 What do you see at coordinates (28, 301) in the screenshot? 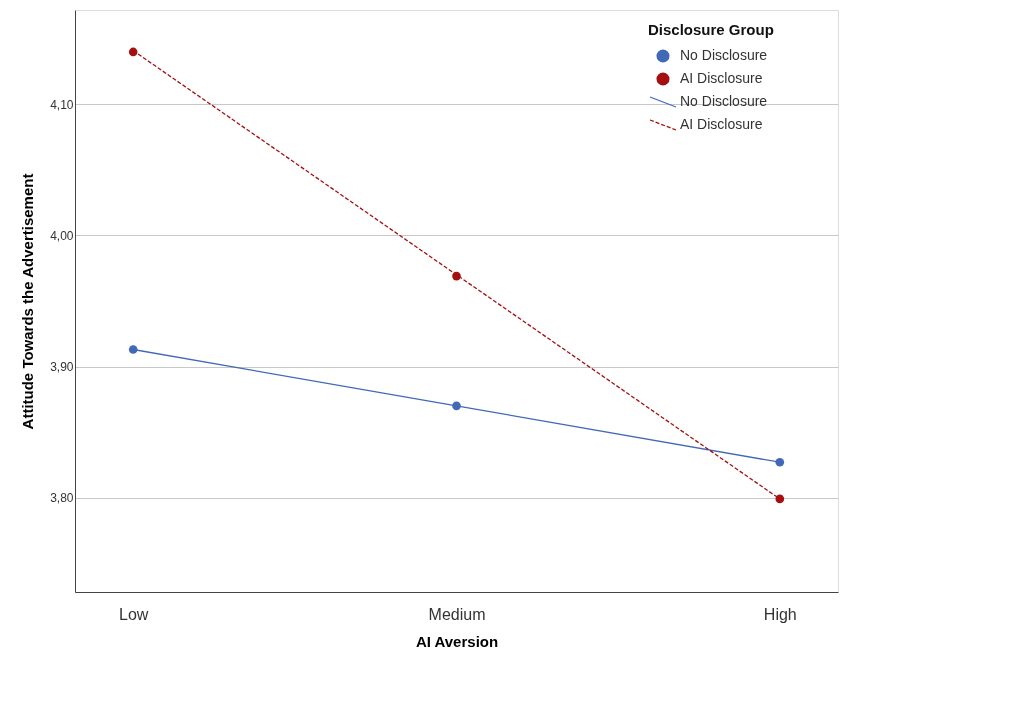
I see `y-axis-title: Attitude Towards the Advertisement` at bounding box center [28, 301].